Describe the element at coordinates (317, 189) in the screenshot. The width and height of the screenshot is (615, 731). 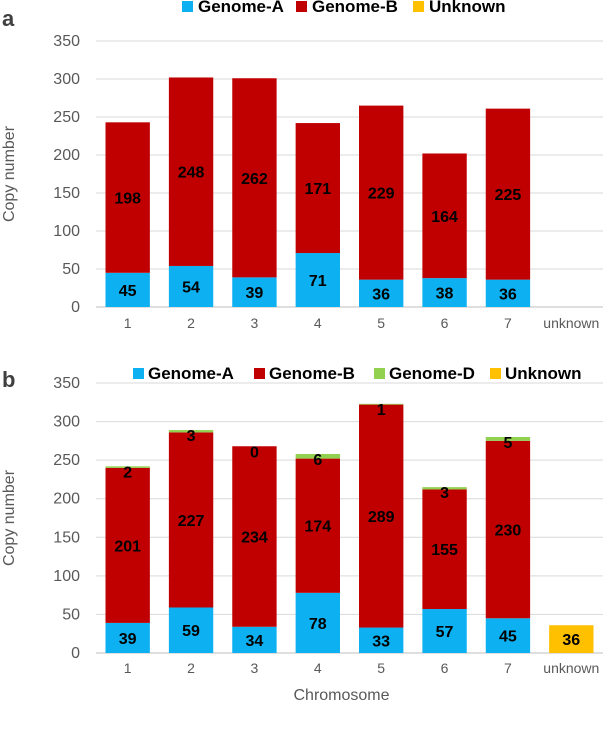
I see `data-label-genome-b-chr-4: 171` at that location.